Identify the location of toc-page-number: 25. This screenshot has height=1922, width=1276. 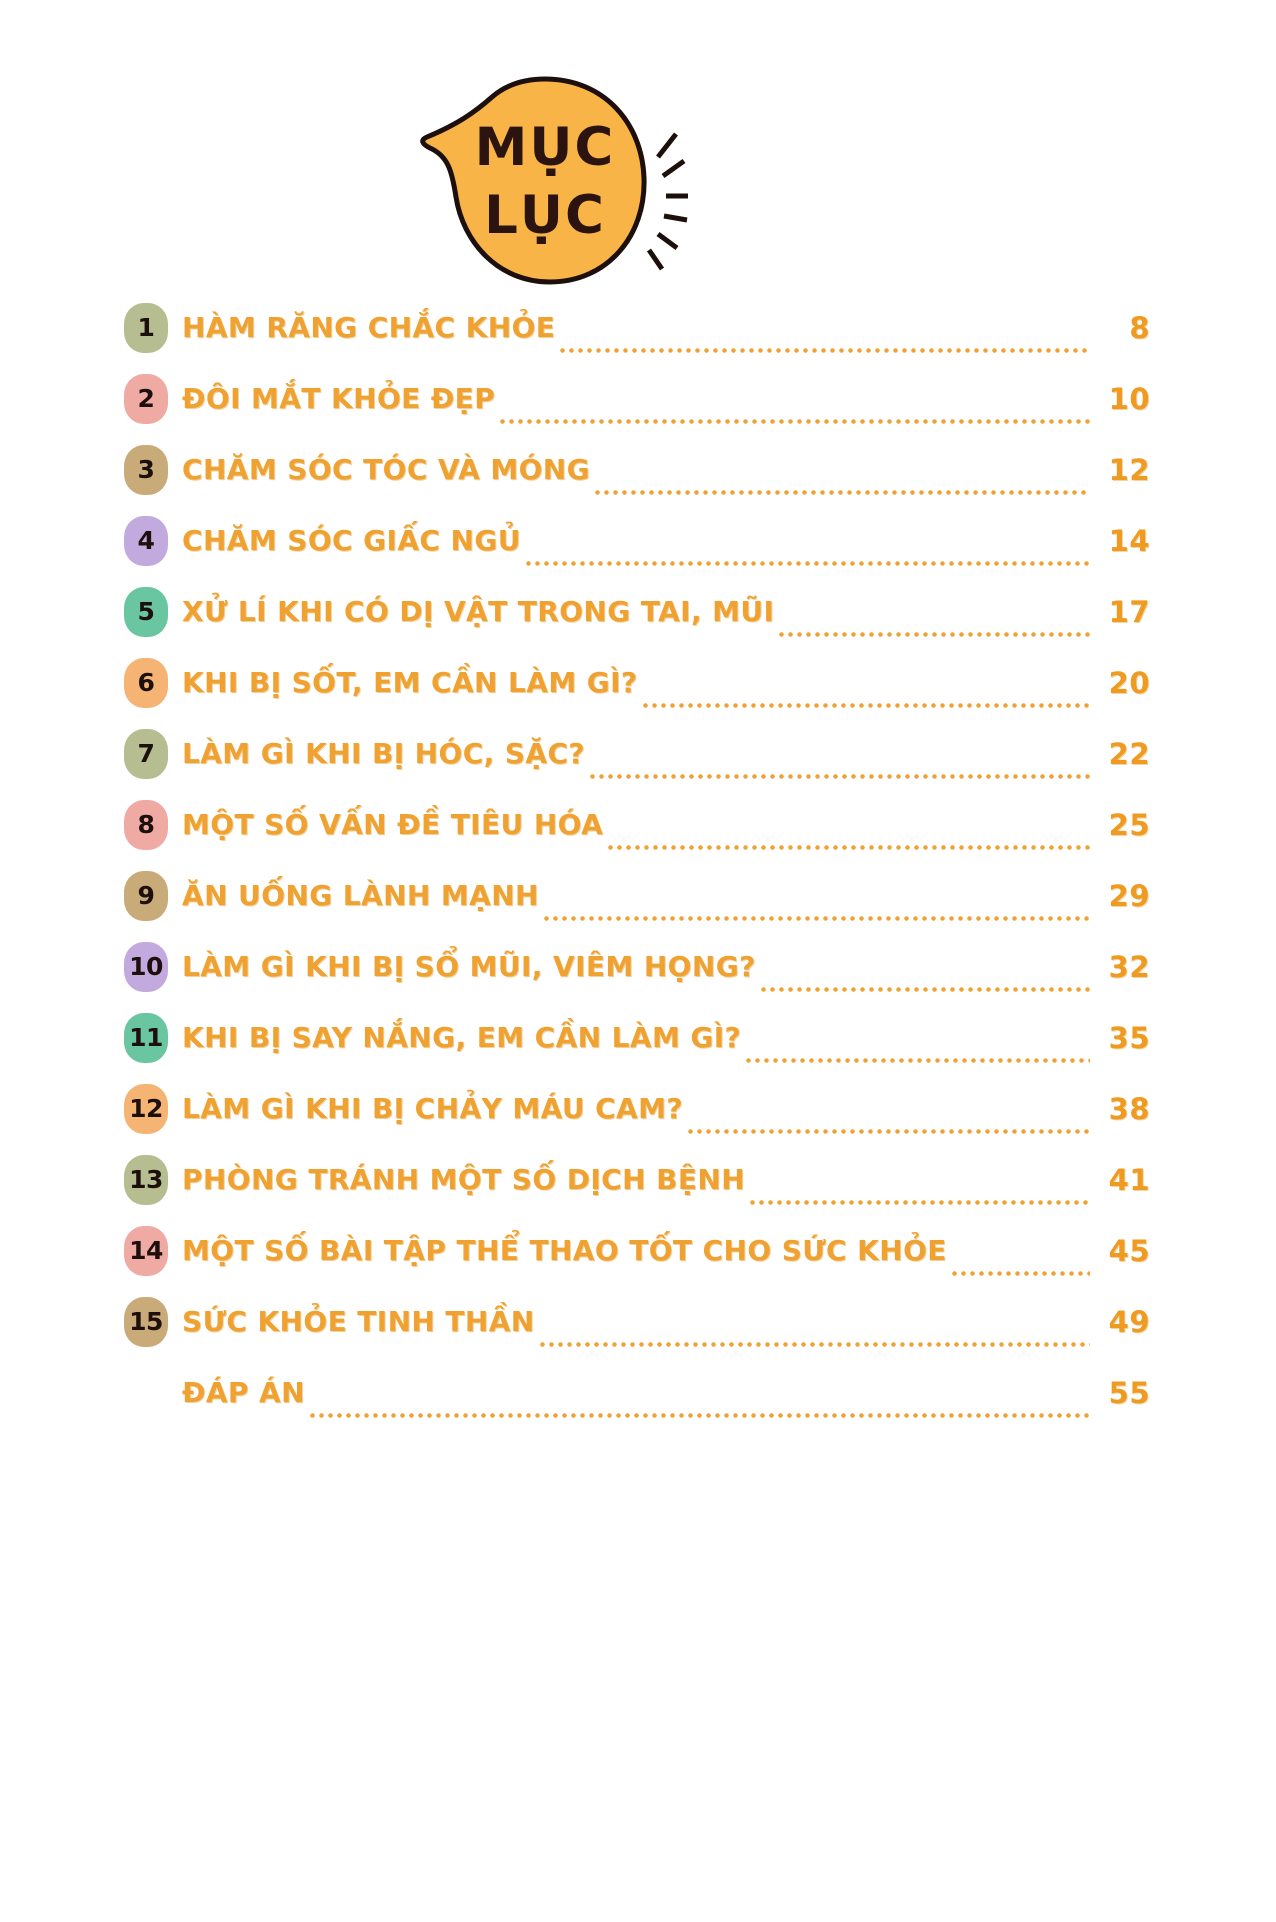
(1129, 824).